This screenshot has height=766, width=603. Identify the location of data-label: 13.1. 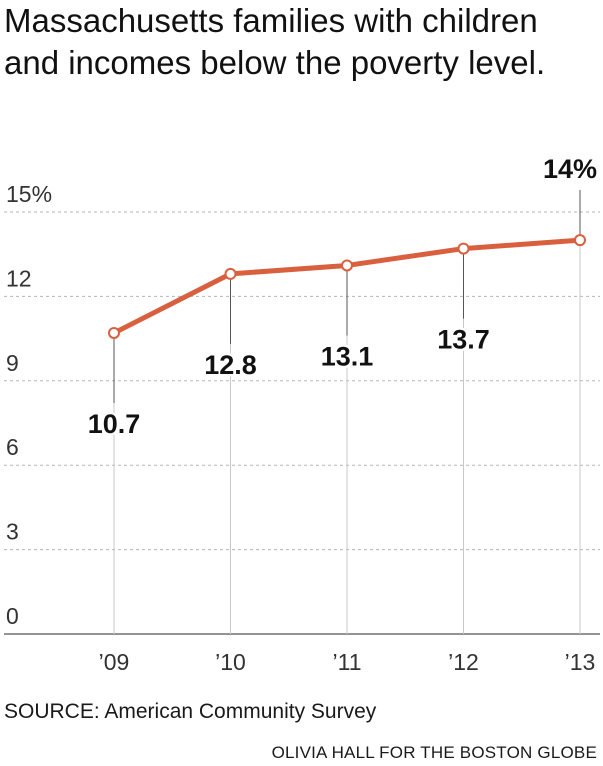
(347, 356).